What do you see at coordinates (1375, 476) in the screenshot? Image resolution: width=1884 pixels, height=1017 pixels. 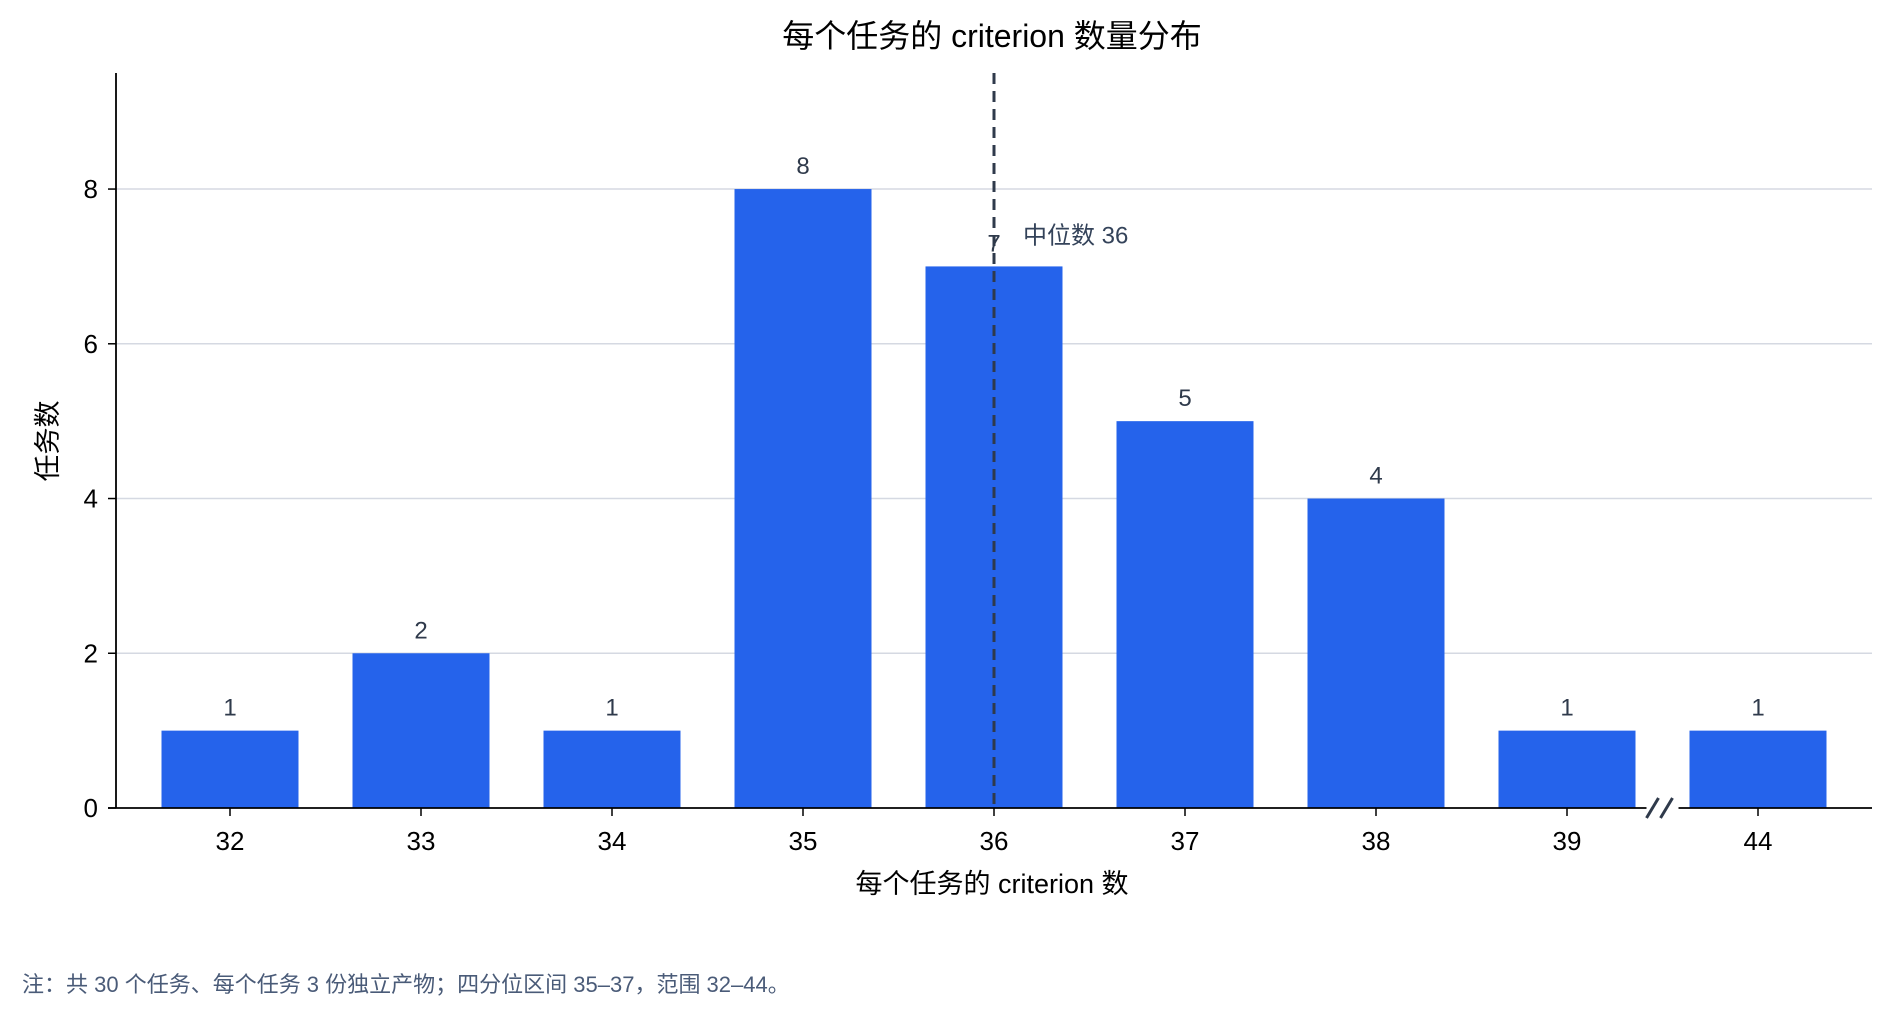 I see `data-label-38: 4` at bounding box center [1375, 476].